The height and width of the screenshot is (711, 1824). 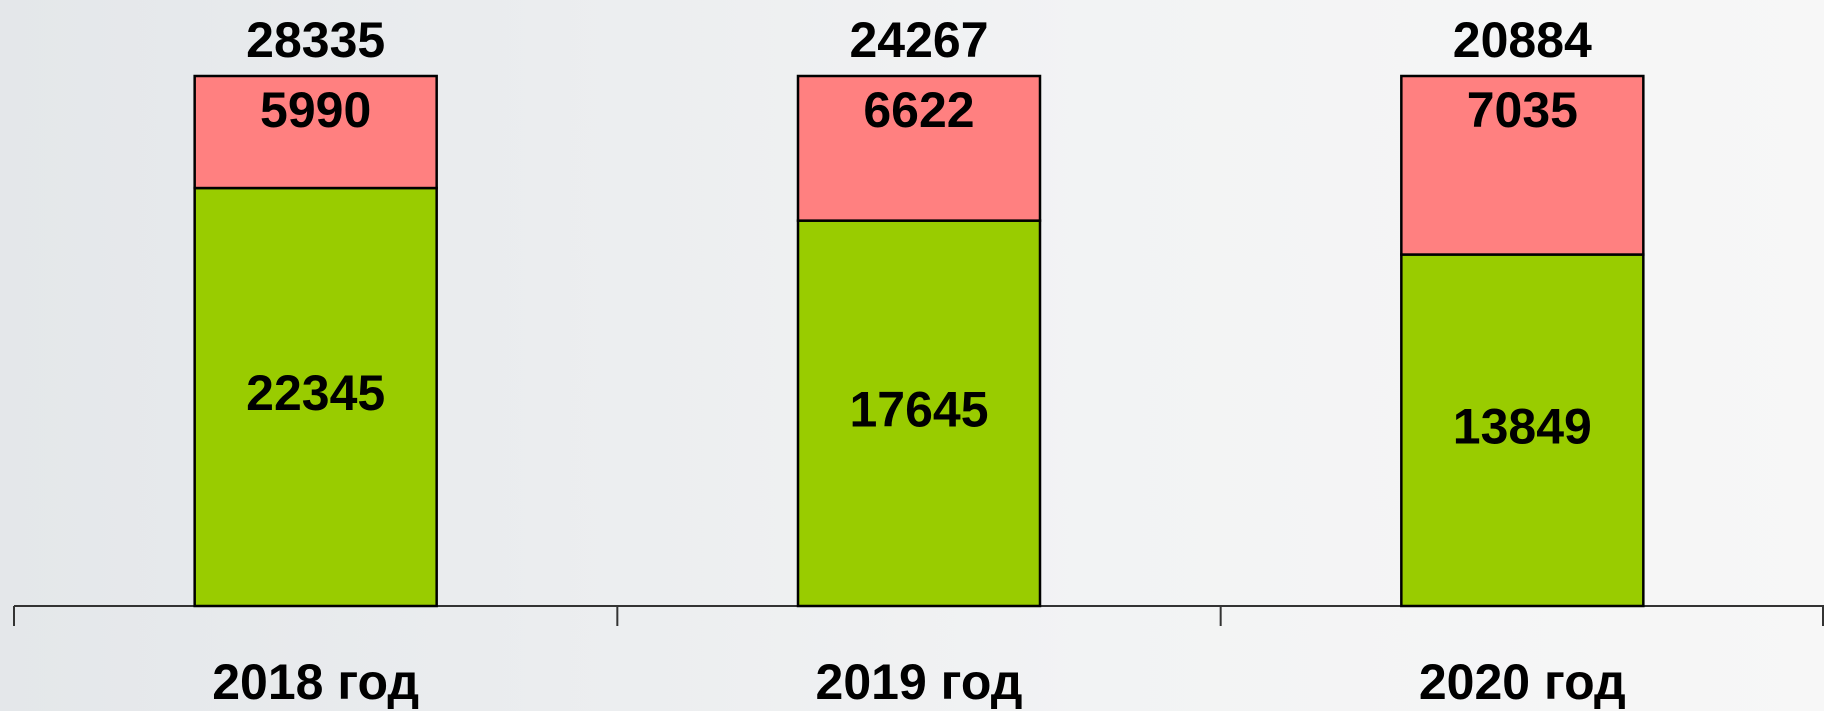 What do you see at coordinates (1522, 682) in the screenshot?
I see `x-tick-label: 2020 год` at bounding box center [1522, 682].